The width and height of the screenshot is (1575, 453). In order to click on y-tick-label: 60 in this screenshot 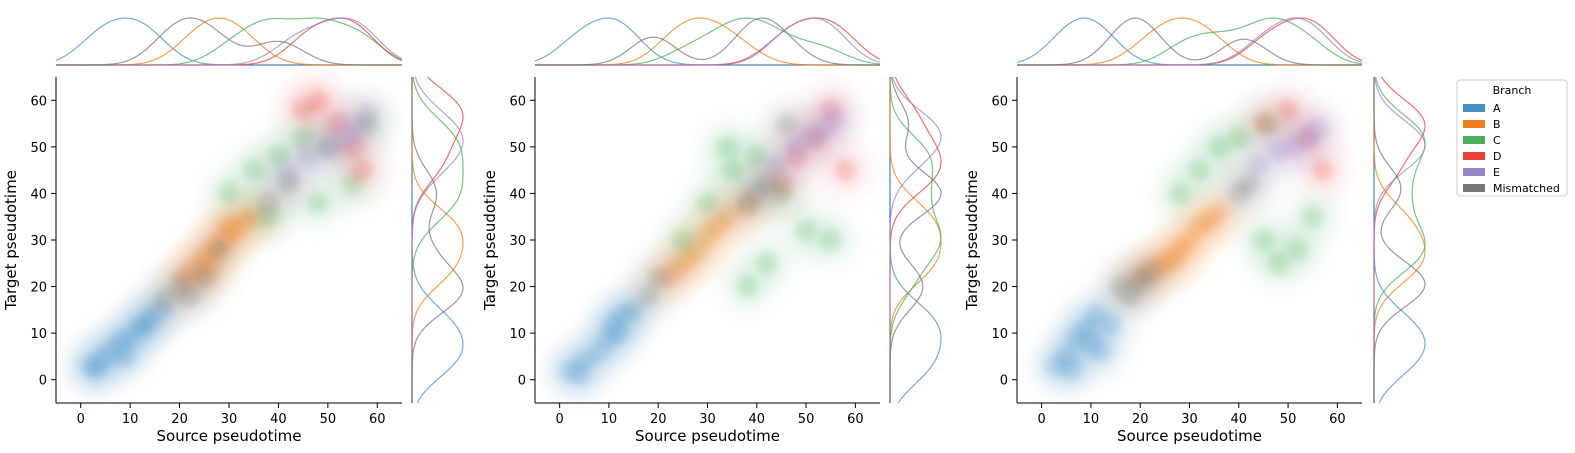, I will do `click(999, 101)`.